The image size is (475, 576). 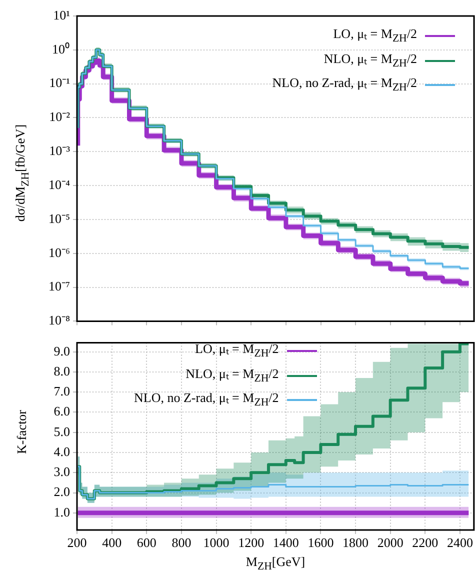 What do you see at coordinates (425, 542) in the screenshot?
I see `x-tick-label: 2200` at bounding box center [425, 542].